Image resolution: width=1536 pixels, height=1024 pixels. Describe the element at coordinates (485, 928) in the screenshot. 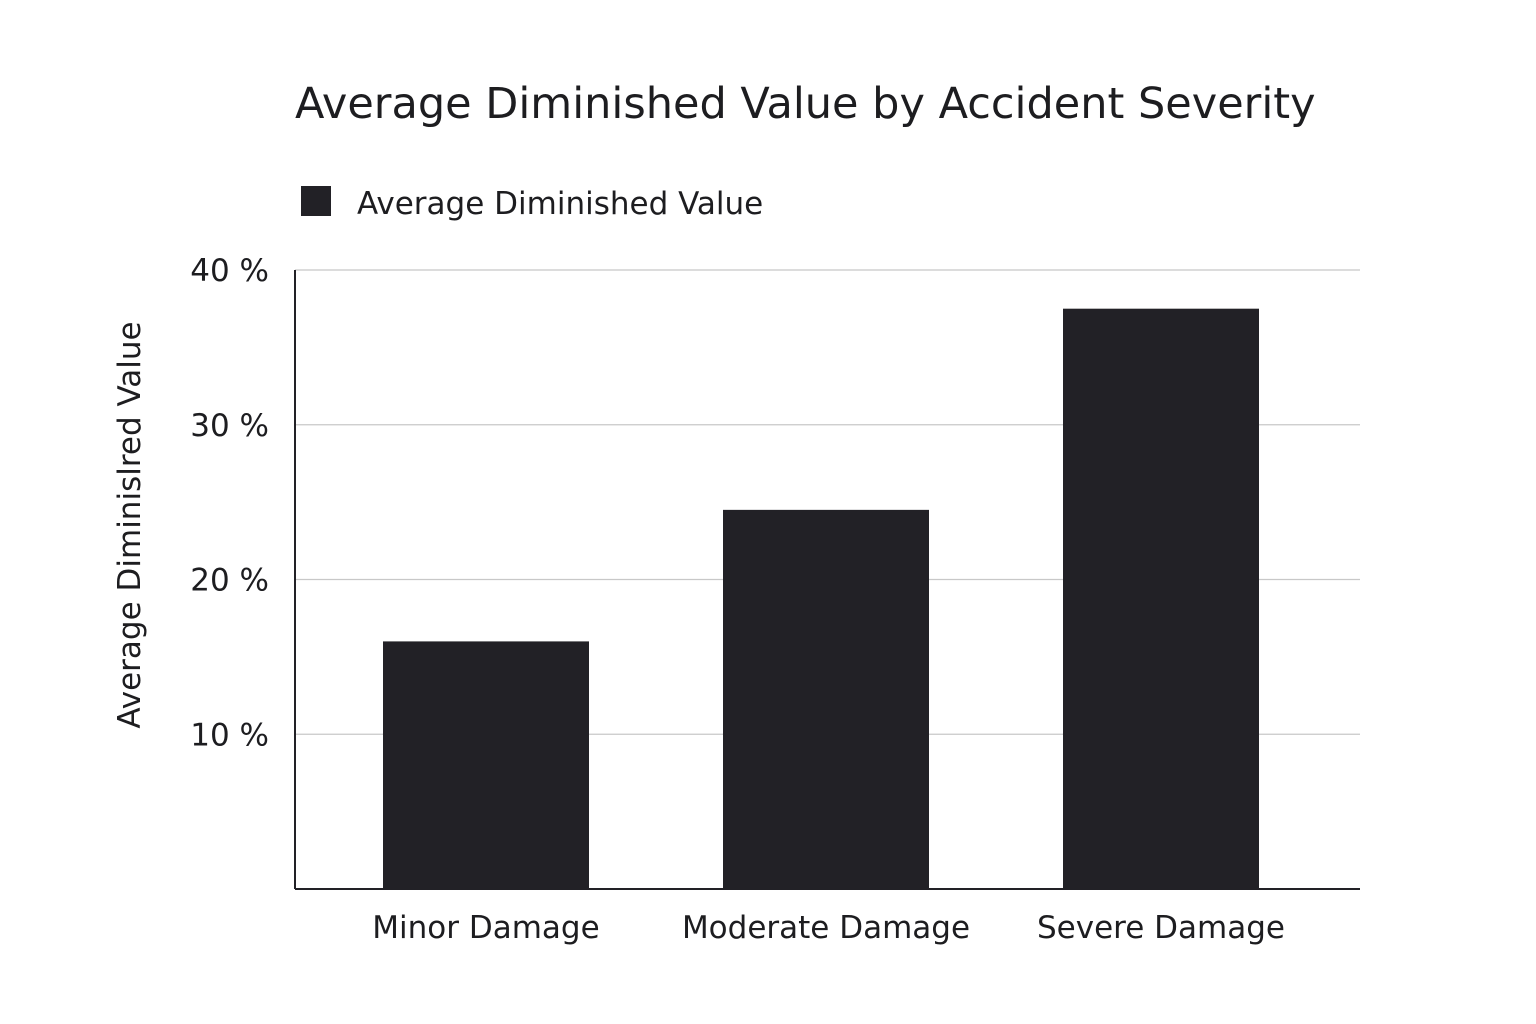

I see `x-tick-label: Minor Damage` at that location.